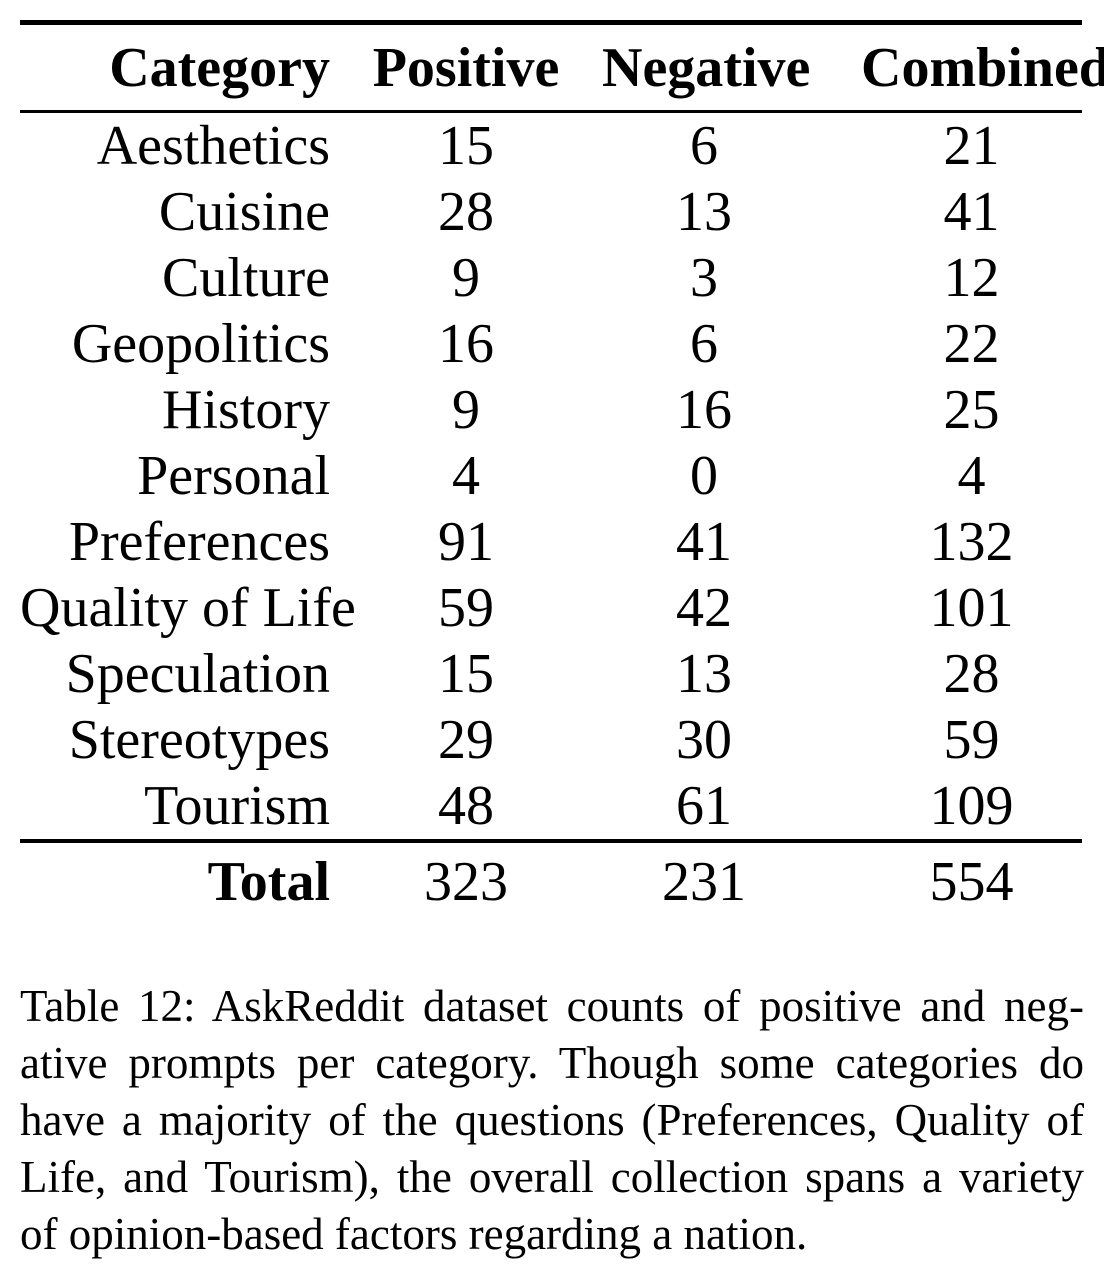 Image resolution: width=1104 pixels, height=1268 pixels. I want to click on negative-cell: 41, so click(704, 542).